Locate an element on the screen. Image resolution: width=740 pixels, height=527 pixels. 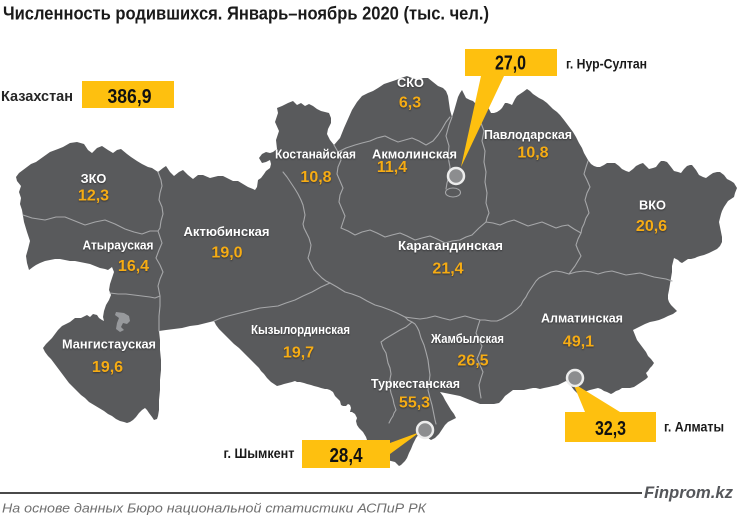
svg-text: СКО is located at coordinates (410, 82).